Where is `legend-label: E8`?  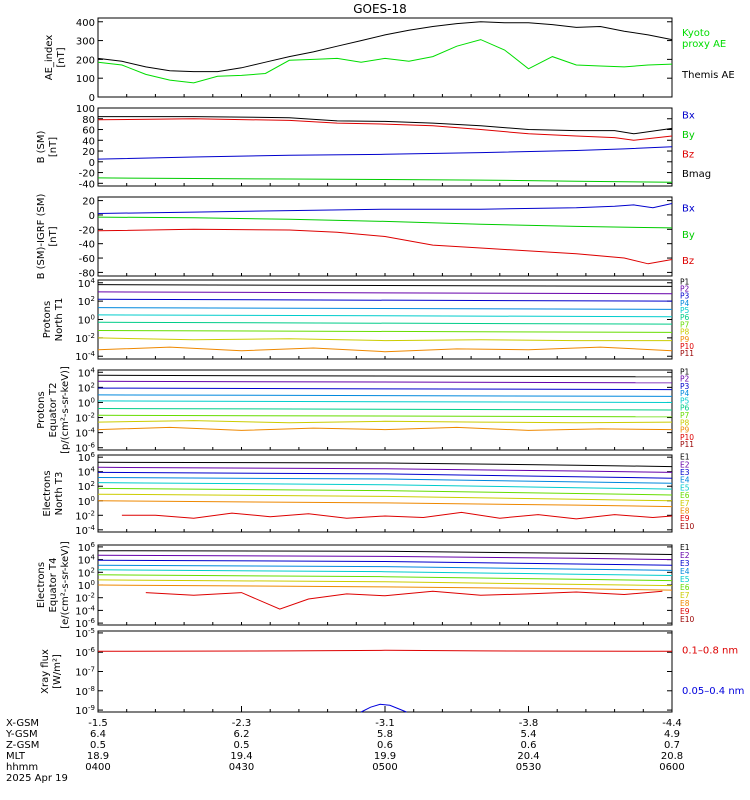
legend-label: E8 is located at coordinates (685, 511).